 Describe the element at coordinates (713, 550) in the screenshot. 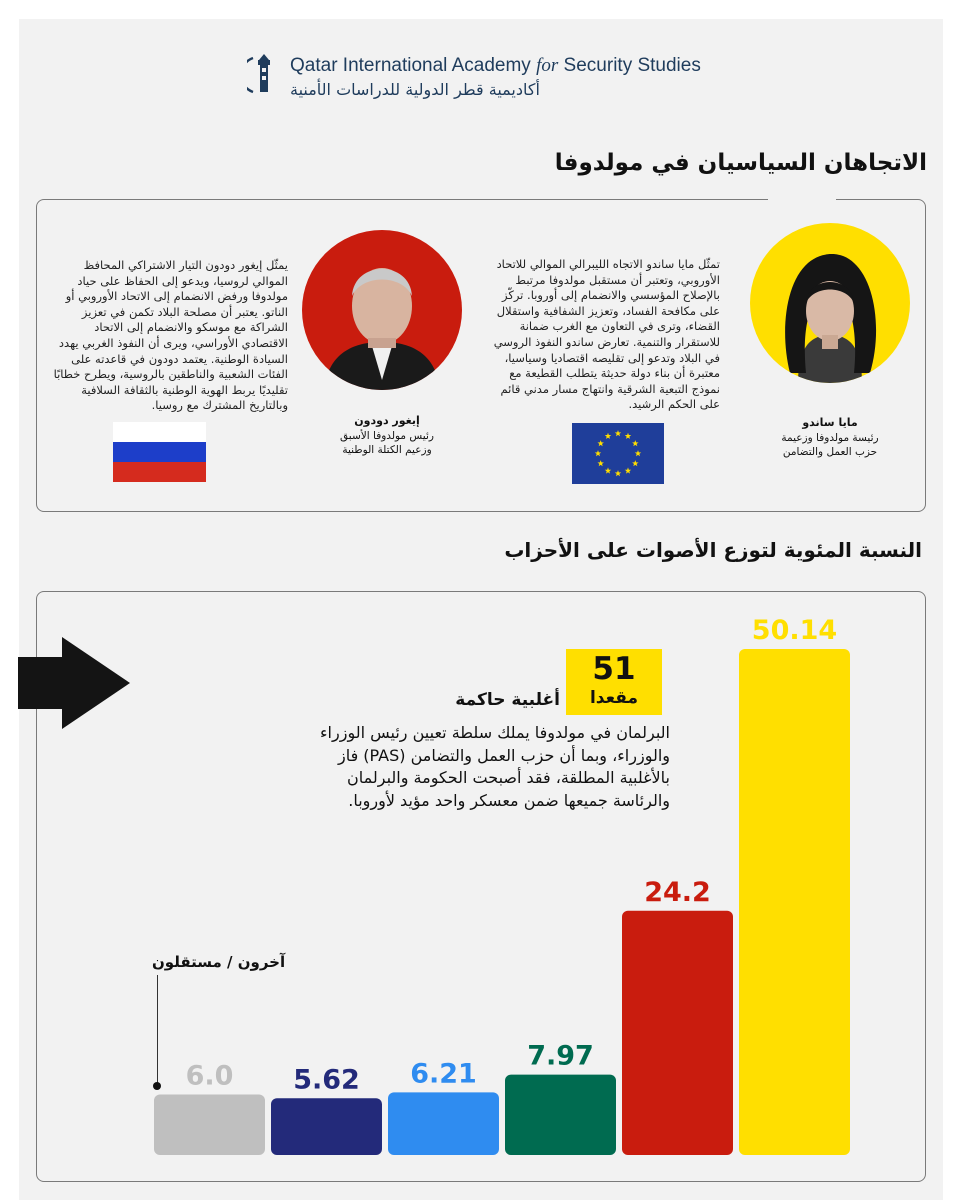

I see `section2-title: النسبة المئوية لتوزع الأصوات على الأحزاب` at that location.